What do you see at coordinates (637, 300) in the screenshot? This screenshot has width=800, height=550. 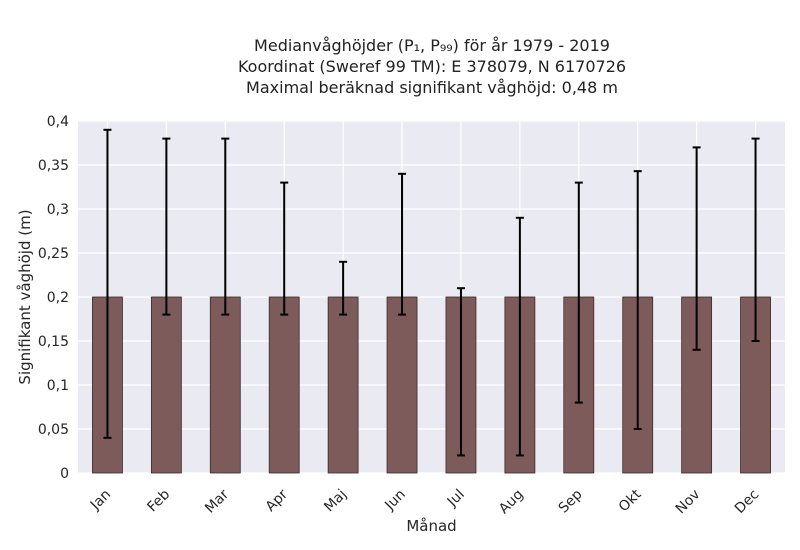 I see `error-bar-okt` at bounding box center [637, 300].